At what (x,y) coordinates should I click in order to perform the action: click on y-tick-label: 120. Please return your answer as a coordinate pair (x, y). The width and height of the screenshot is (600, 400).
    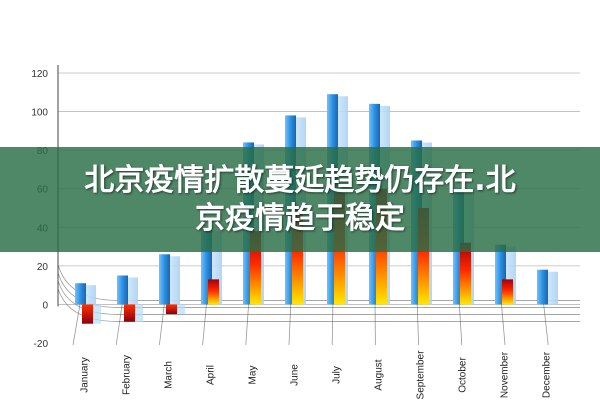
    Looking at the image, I should click on (39, 74).